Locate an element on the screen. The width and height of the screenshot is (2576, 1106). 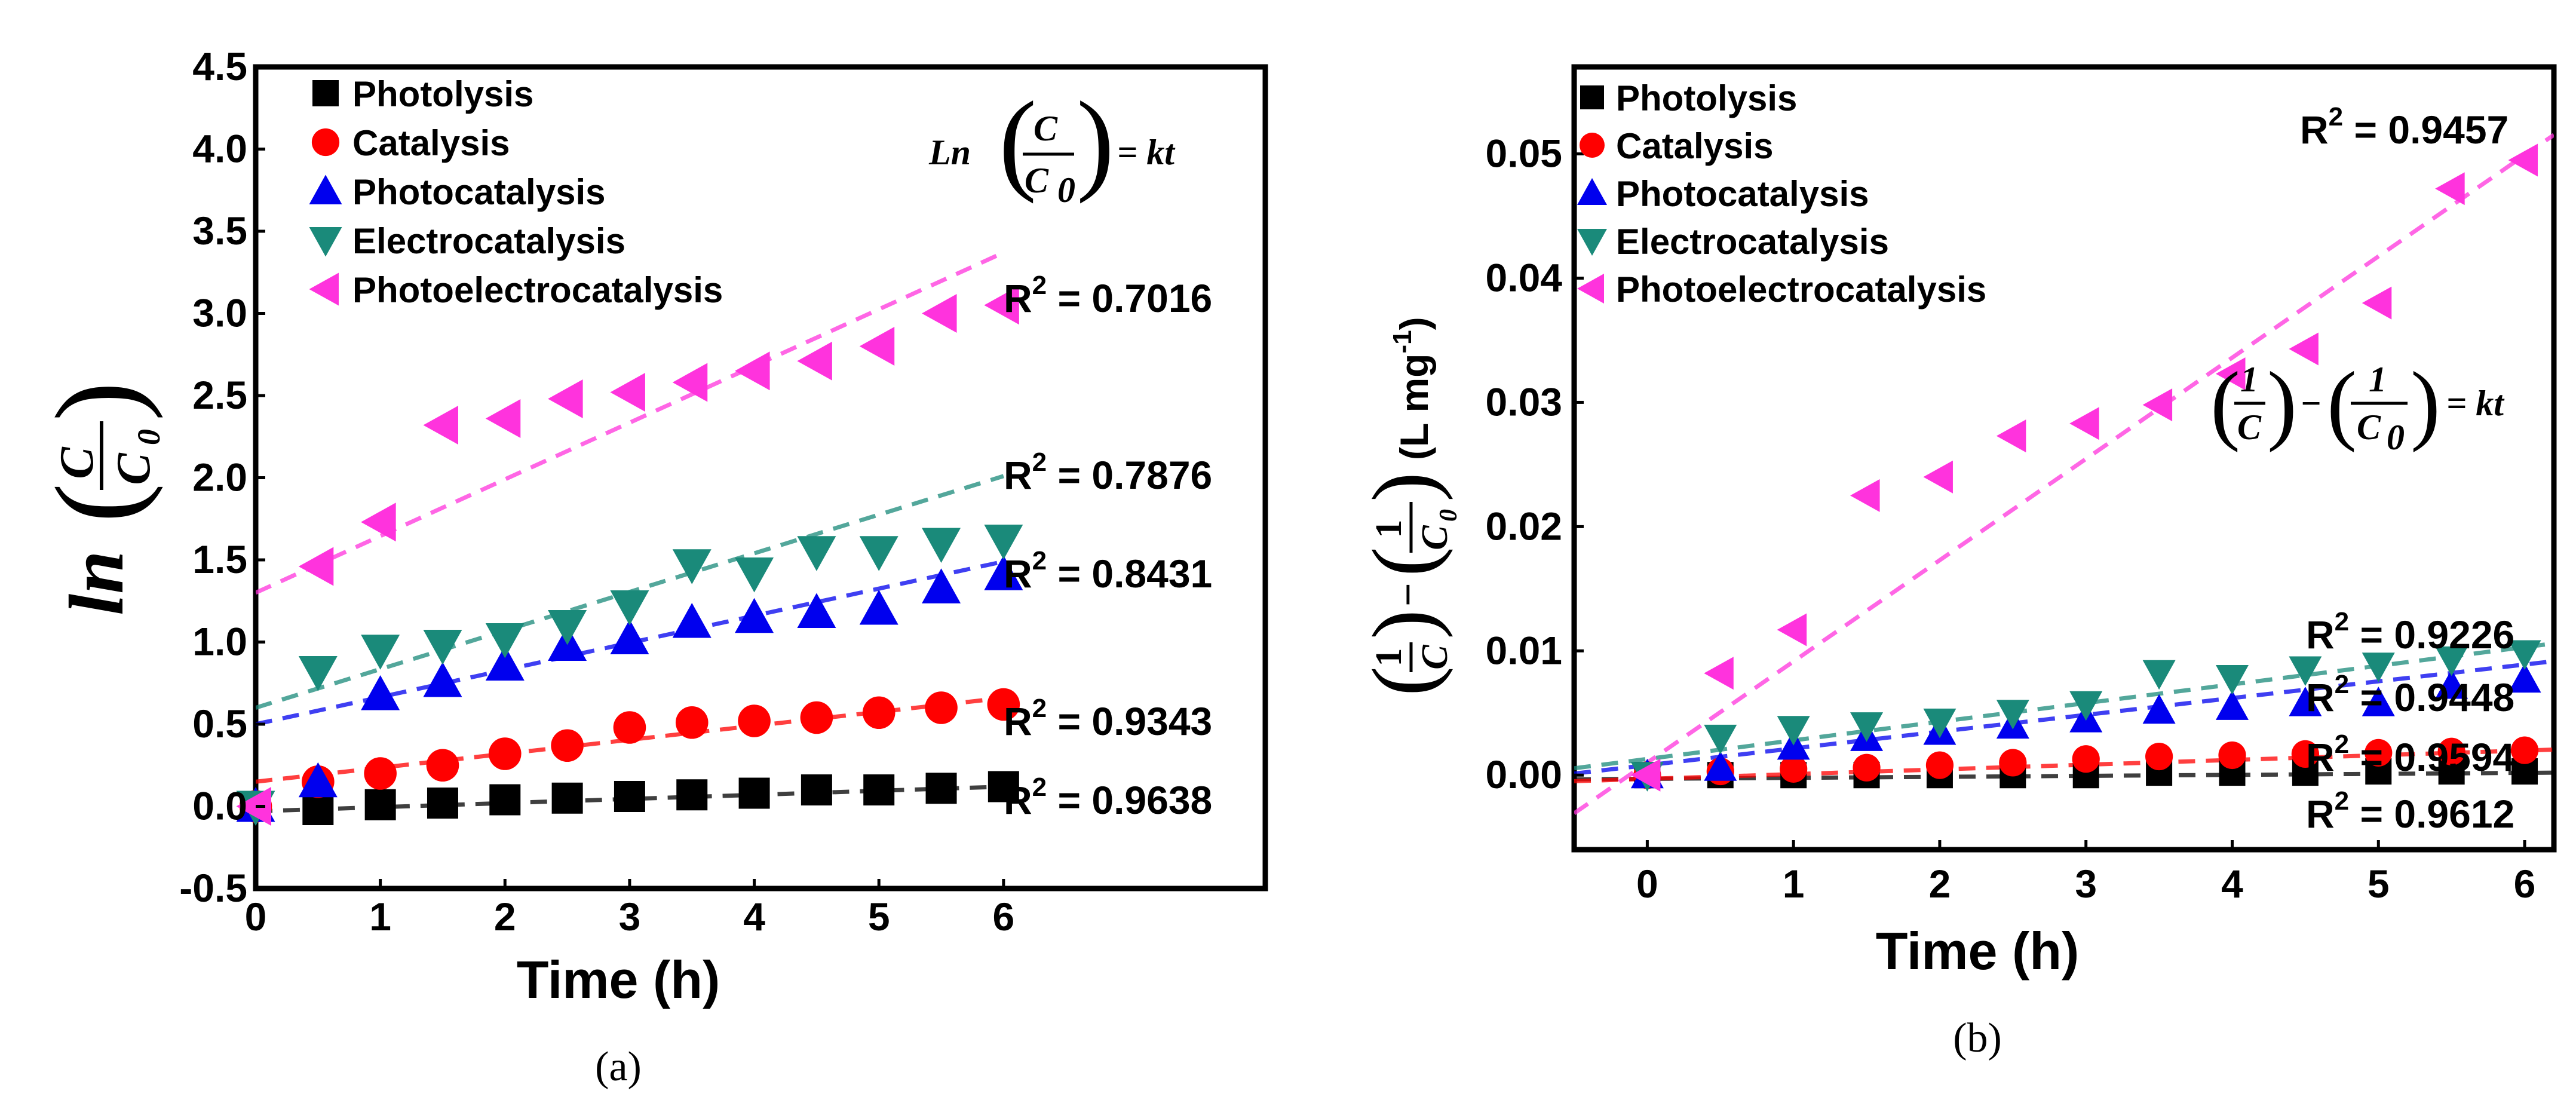
y-axis-label-a-paren-right: ) is located at coordinates (98, 401).